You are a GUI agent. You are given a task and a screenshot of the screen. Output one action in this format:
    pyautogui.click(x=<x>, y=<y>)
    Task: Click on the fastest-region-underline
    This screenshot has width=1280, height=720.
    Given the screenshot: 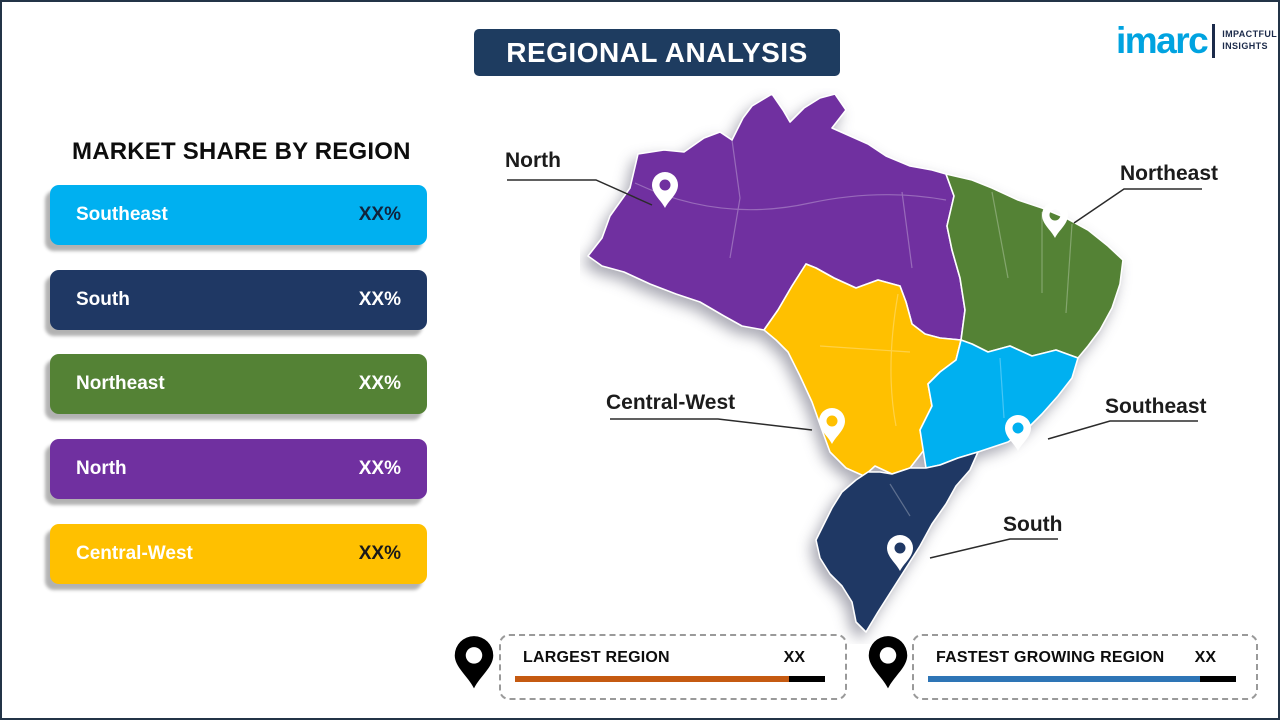 What is the action you would take?
    pyautogui.click(x=1082, y=679)
    